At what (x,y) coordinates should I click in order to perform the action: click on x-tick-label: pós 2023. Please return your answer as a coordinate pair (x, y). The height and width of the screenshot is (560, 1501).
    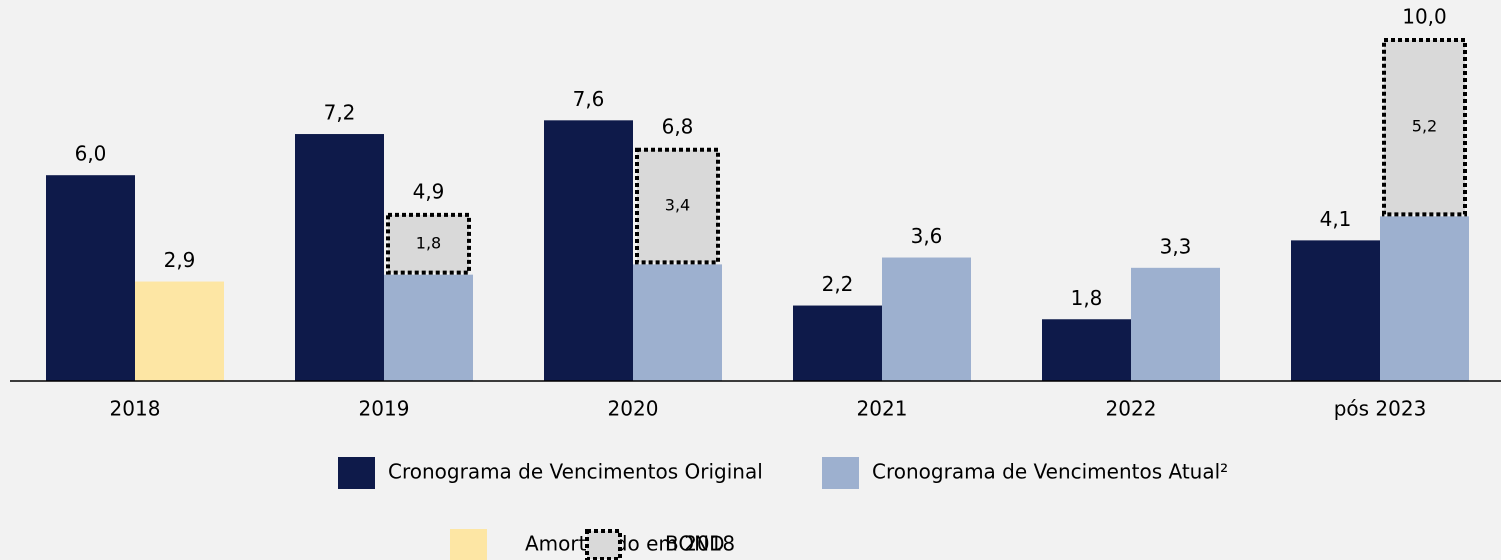
    Looking at the image, I should click on (1380, 409).